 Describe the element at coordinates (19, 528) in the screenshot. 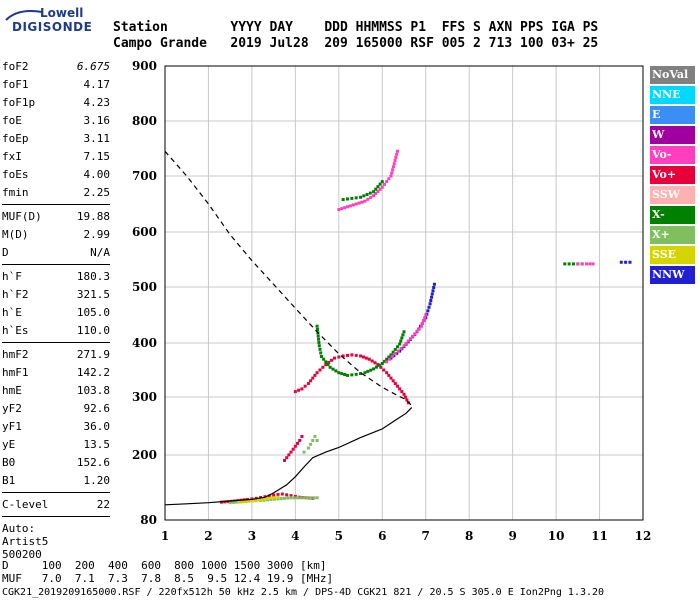

I see `auto-label: Auto:` at that location.